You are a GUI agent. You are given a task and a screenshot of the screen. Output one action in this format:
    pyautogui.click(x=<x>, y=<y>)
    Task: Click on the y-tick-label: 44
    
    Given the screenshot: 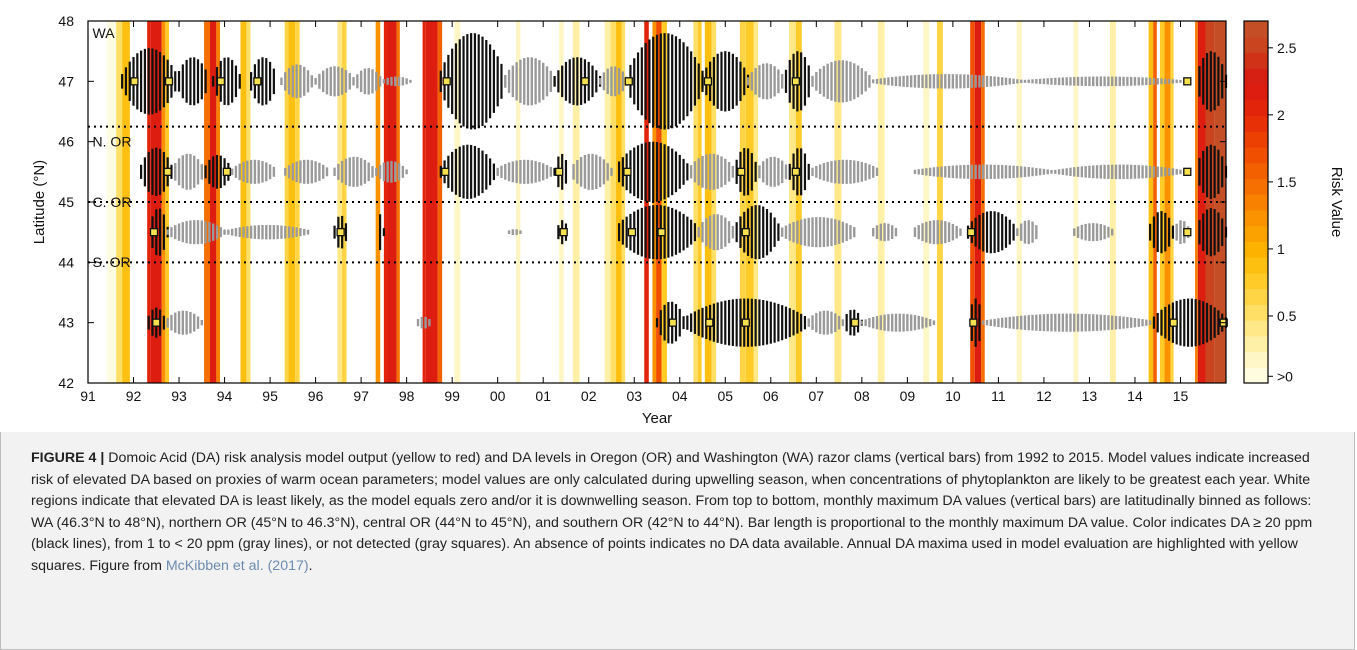 What is the action you would take?
    pyautogui.click(x=66, y=262)
    